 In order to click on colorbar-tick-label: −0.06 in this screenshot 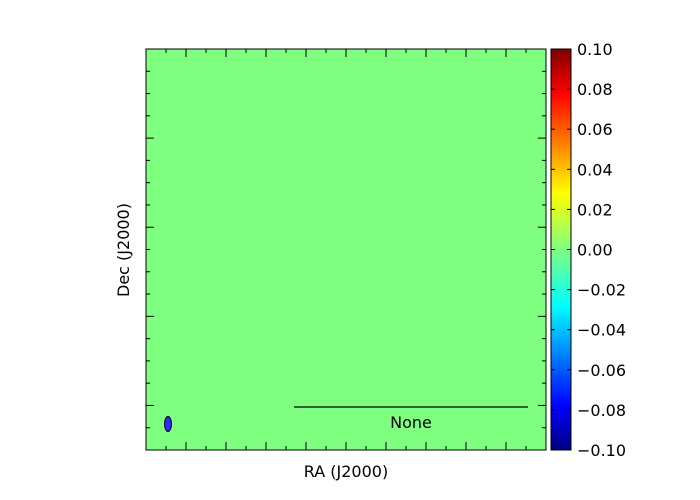, I will do `click(601, 370)`.